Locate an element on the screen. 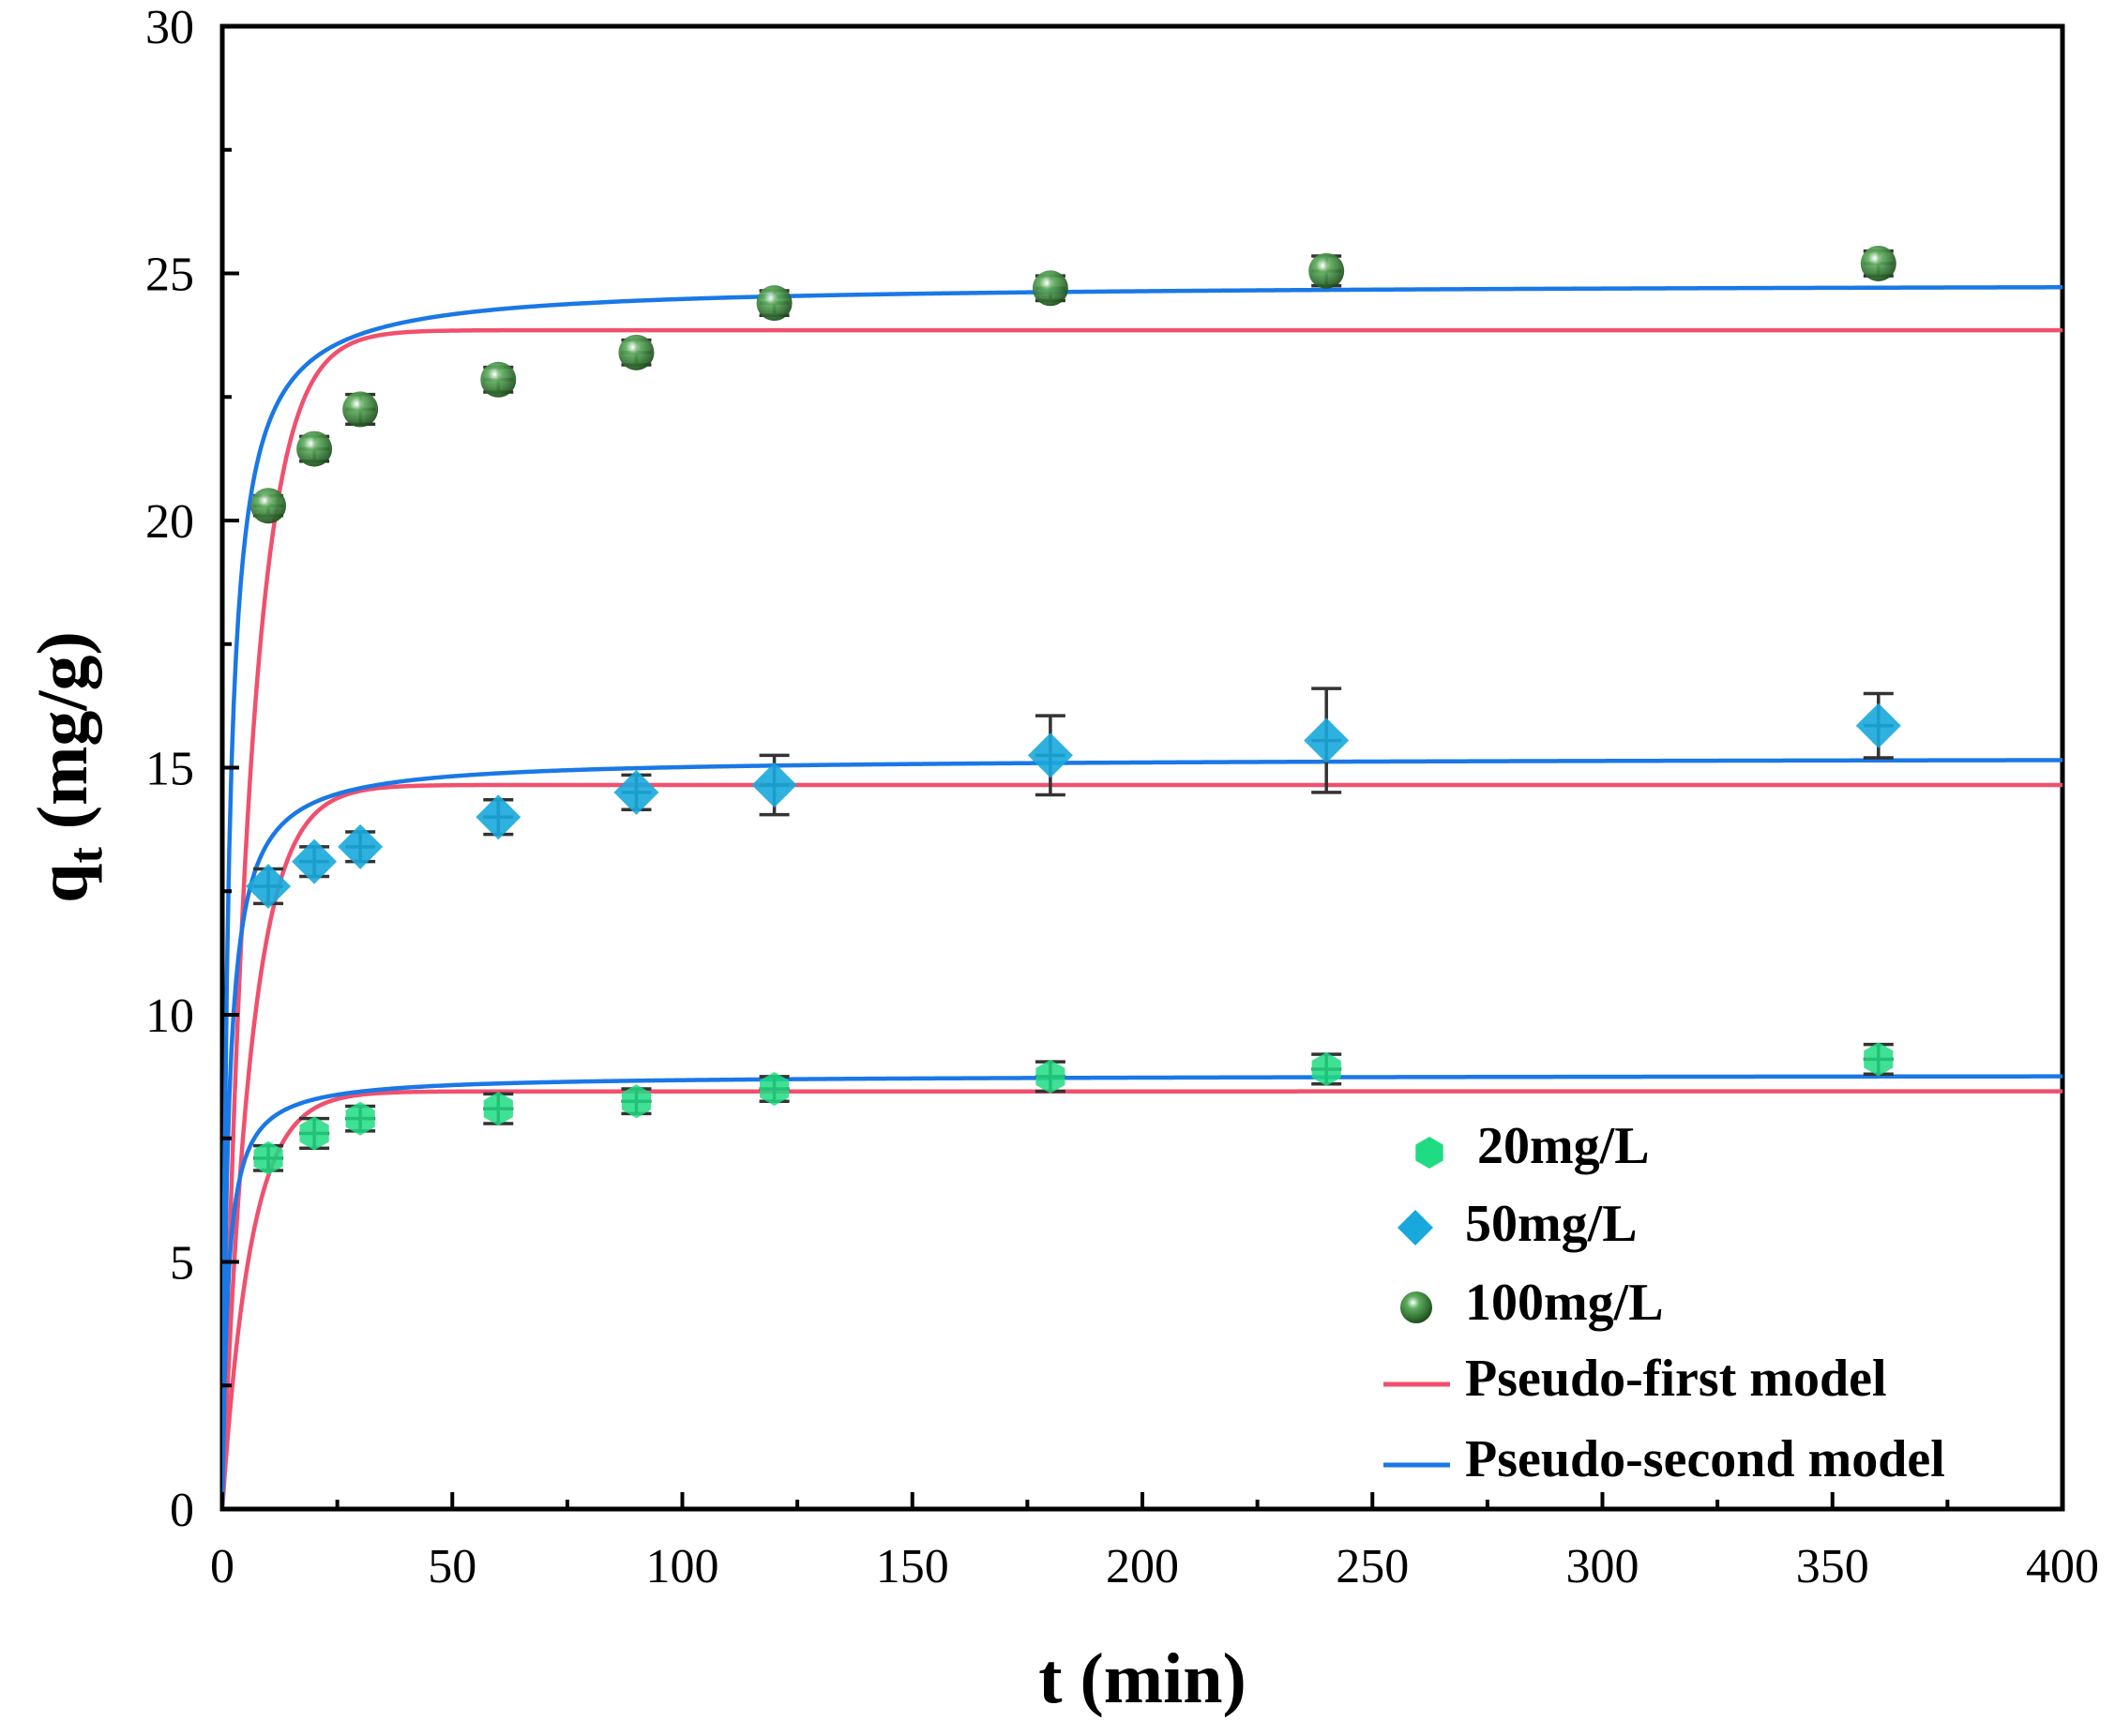  y-tick-label: 10 is located at coordinates (169, 1016).